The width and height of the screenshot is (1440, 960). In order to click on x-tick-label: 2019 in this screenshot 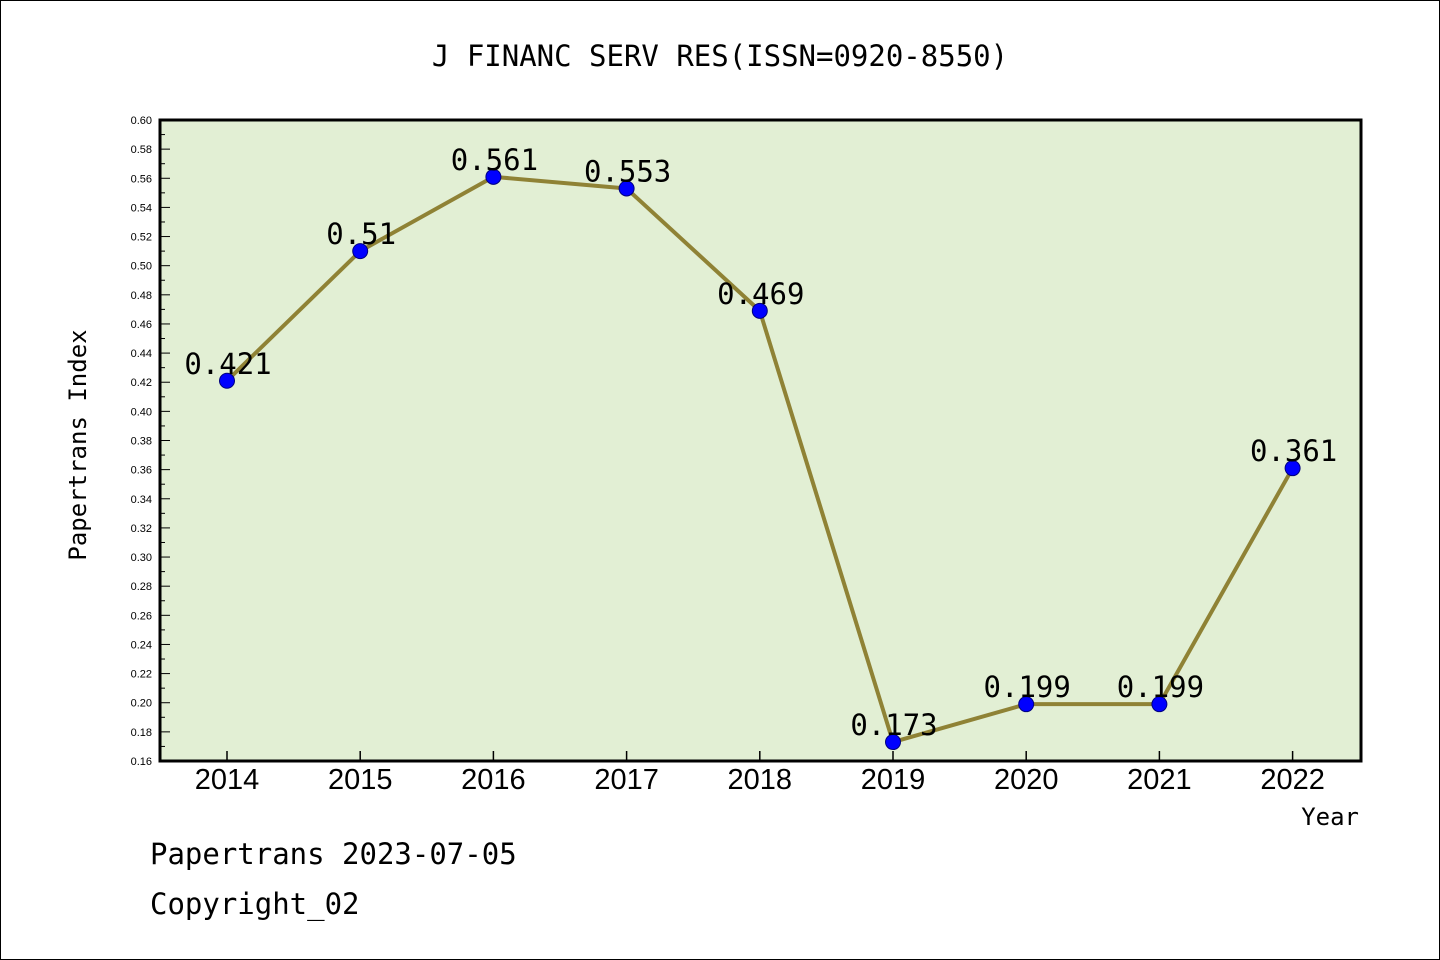, I will do `click(893, 780)`.